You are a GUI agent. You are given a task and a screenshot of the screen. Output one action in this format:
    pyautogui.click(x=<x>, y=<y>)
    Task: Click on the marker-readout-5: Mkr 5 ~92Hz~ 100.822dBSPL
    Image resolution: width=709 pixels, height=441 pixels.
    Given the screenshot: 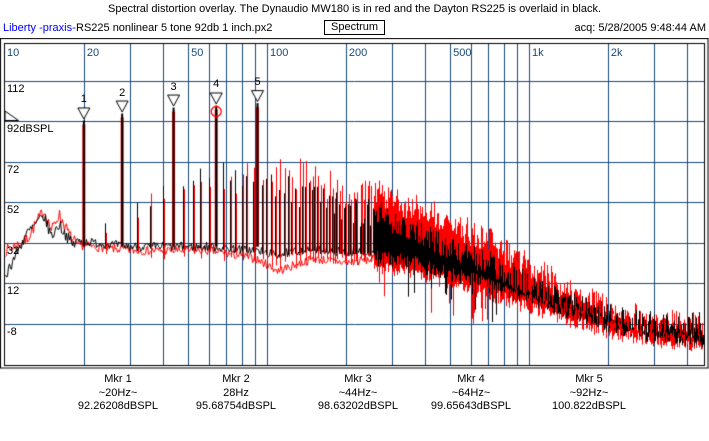 What is the action you would take?
    pyautogui.click(x=589, y=393)
    